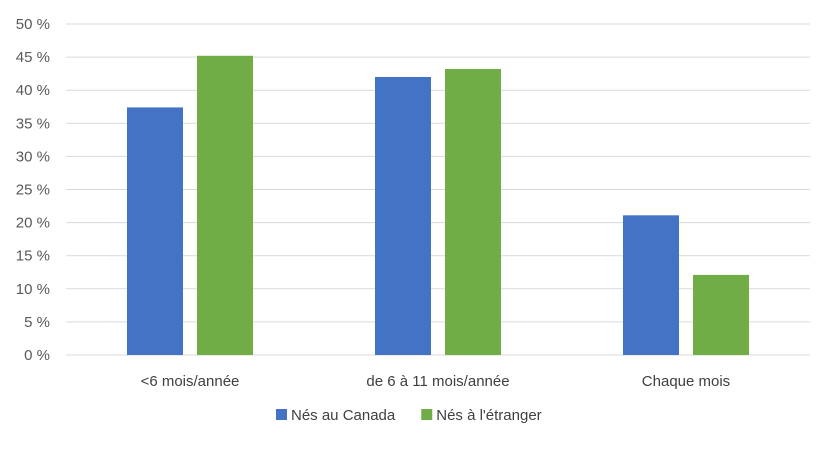 The image size is (833, 452). What do you see at coordinates (37, 355) in the screenshot?
I see `y-tick-label: 0 %` at bounding box center [37, 355].